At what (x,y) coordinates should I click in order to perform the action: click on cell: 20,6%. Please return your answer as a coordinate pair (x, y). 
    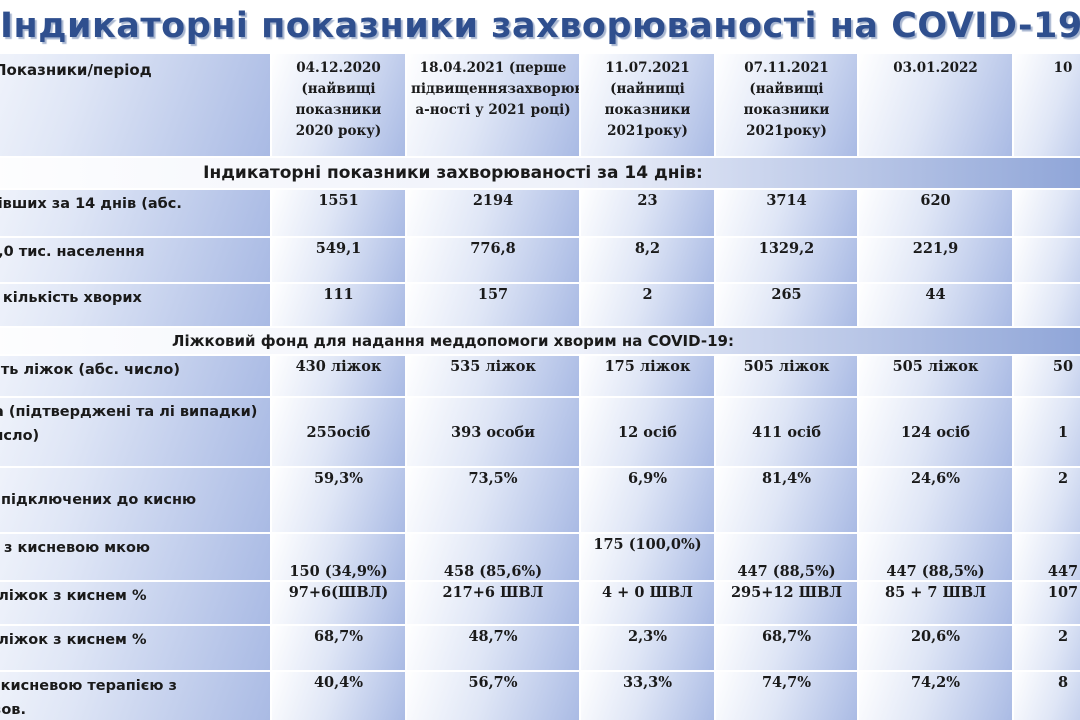
    Looking at the image, I should click on (935, 648).